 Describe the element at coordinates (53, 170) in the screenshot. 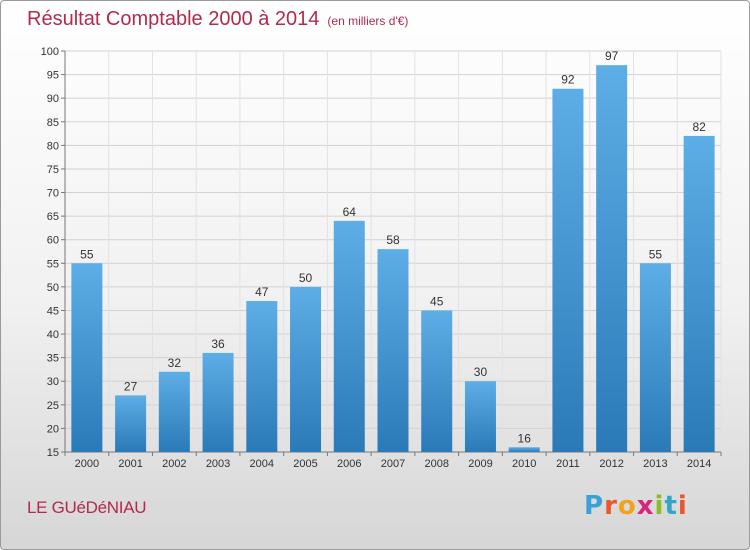

I see `y-tick-label: 75` at that location.